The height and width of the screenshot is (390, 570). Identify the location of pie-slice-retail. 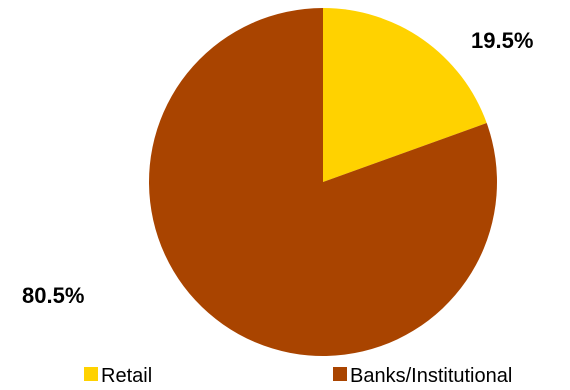
(405, 95).